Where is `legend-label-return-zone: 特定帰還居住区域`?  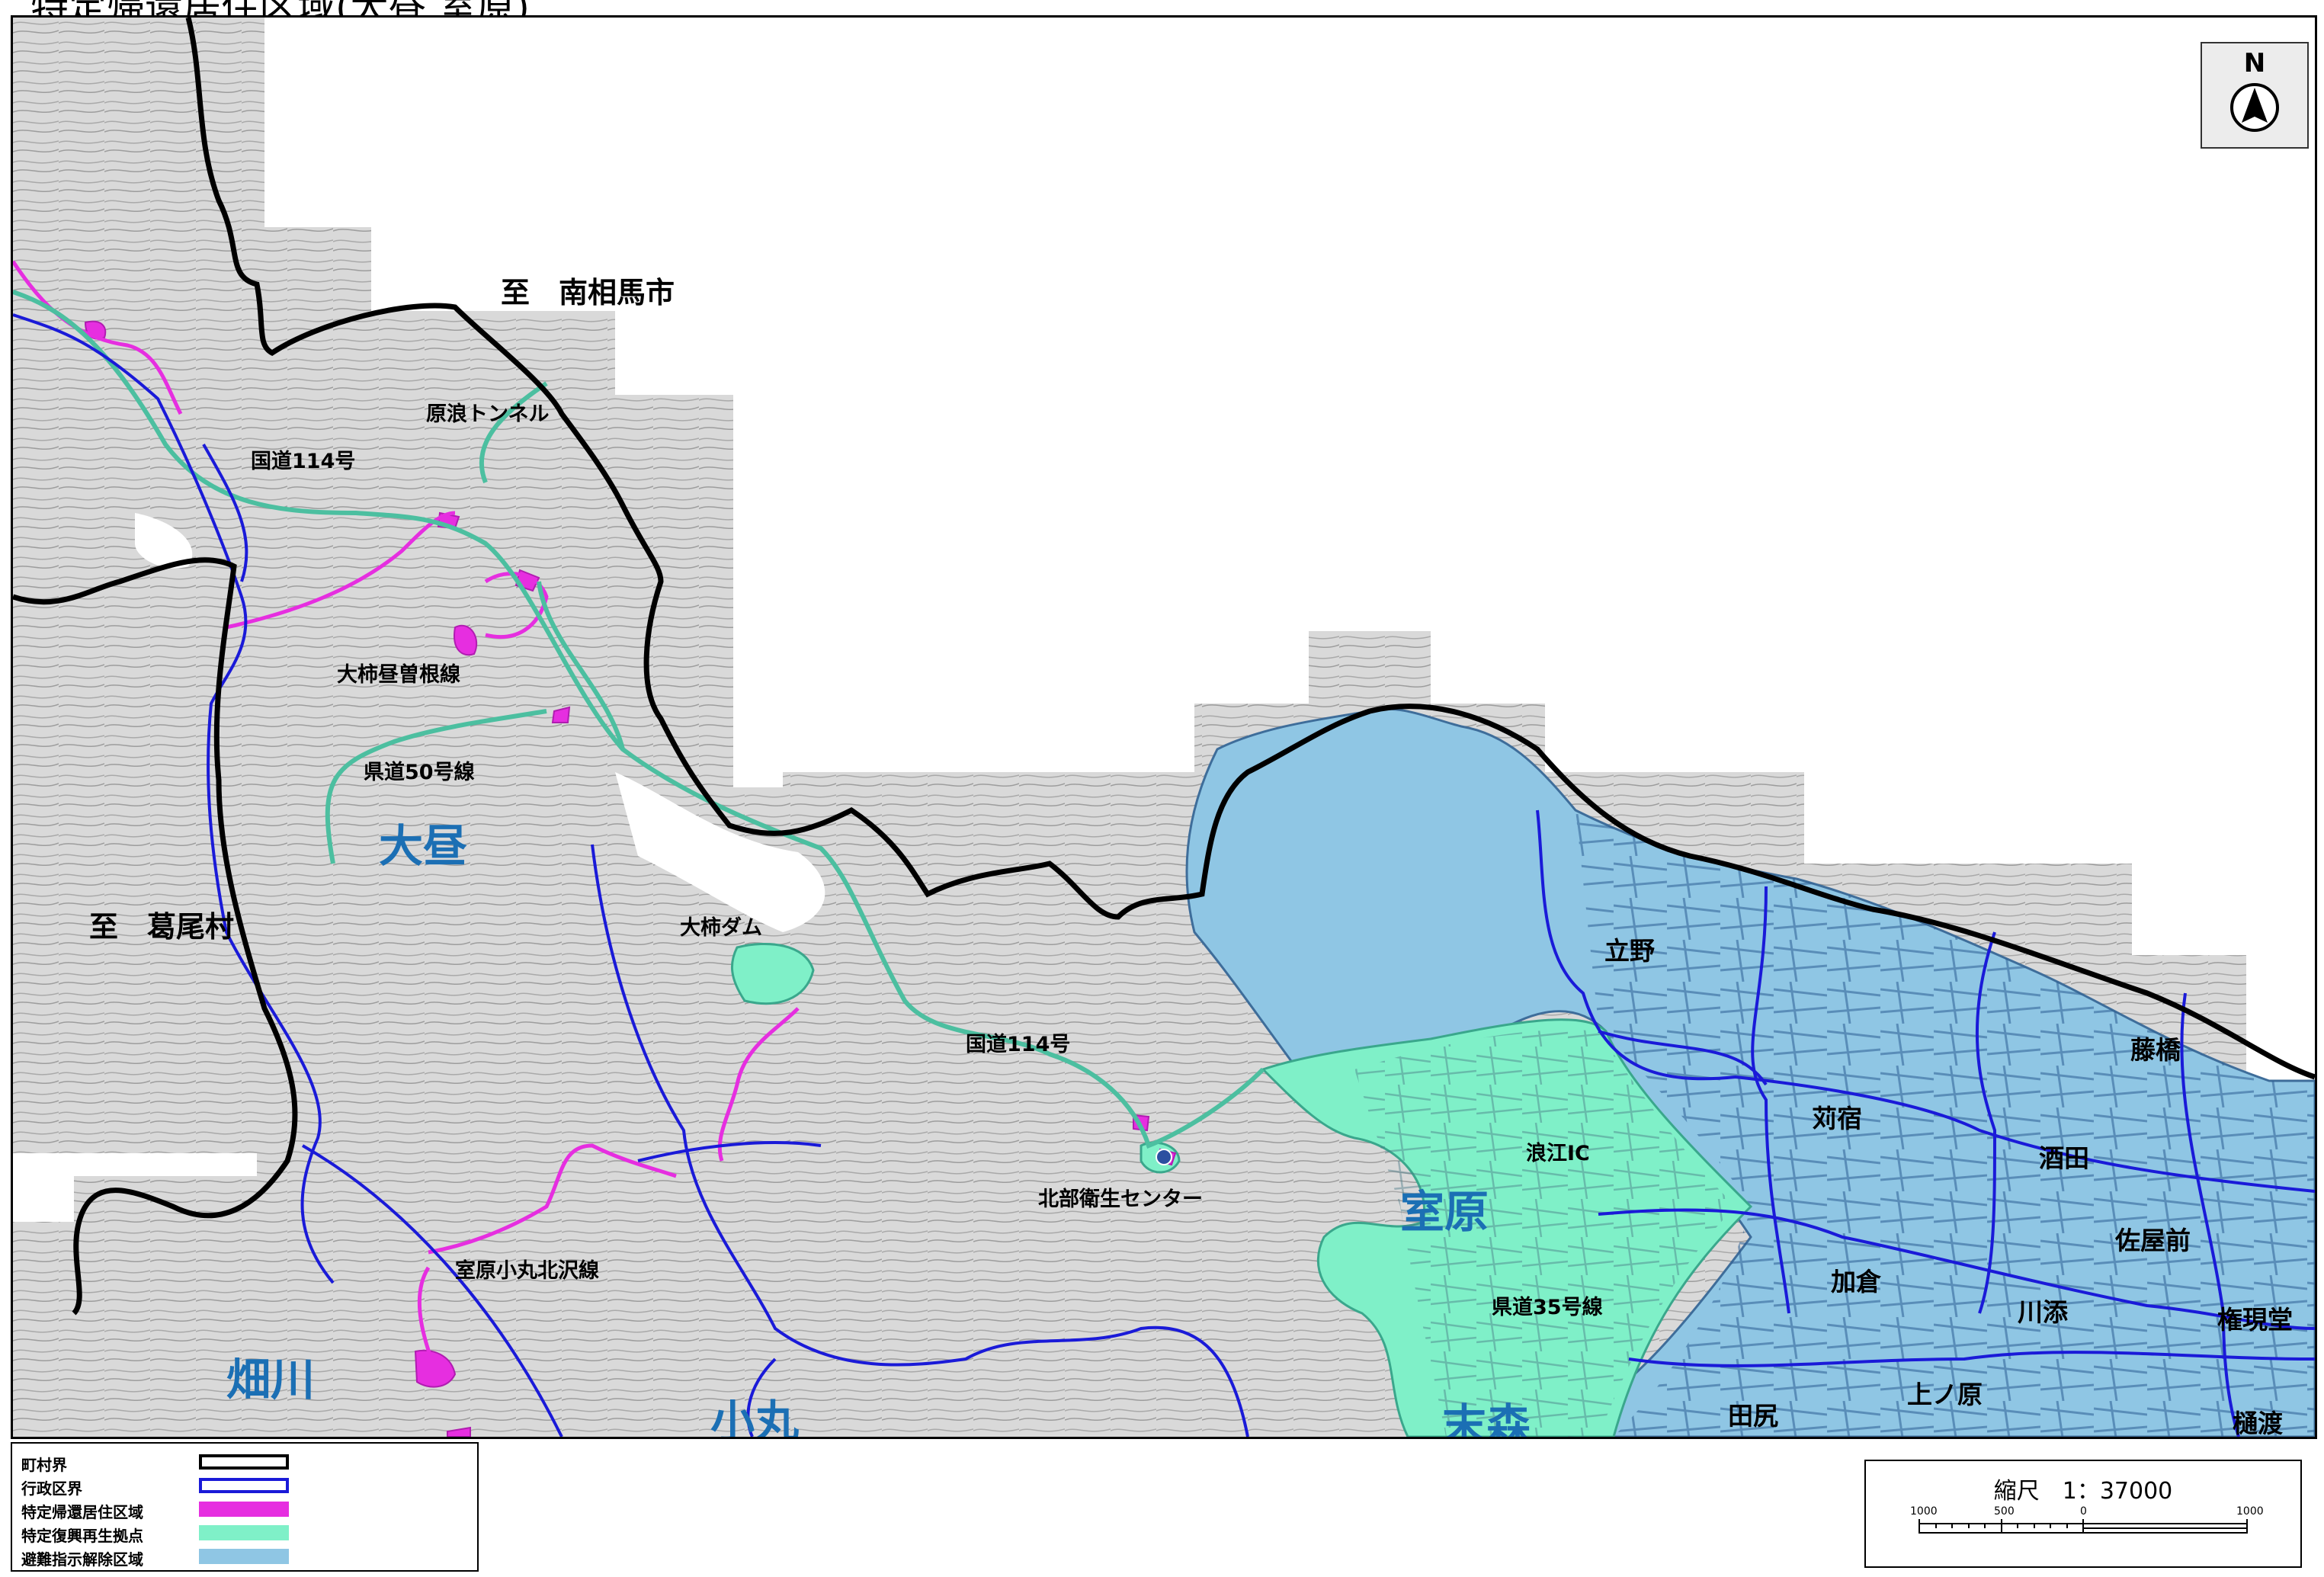
legend-label-return-zone: 特定帰還居住区域 is located at coordinates (82, 1512).